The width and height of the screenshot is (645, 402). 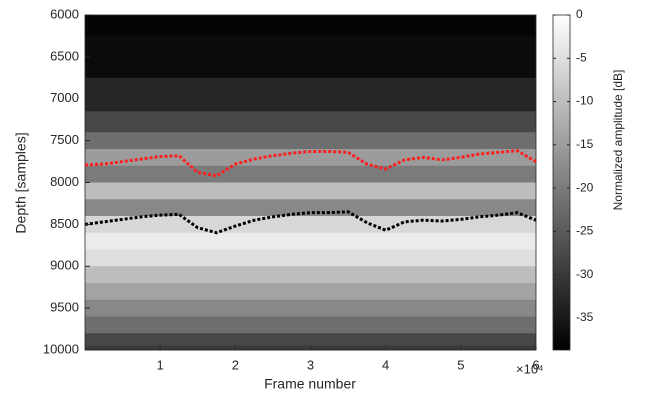 What do you see at coordinates (310, 364) in the screenshot?
I see `x-tick-label: 3` at bounding box center [310, 364].